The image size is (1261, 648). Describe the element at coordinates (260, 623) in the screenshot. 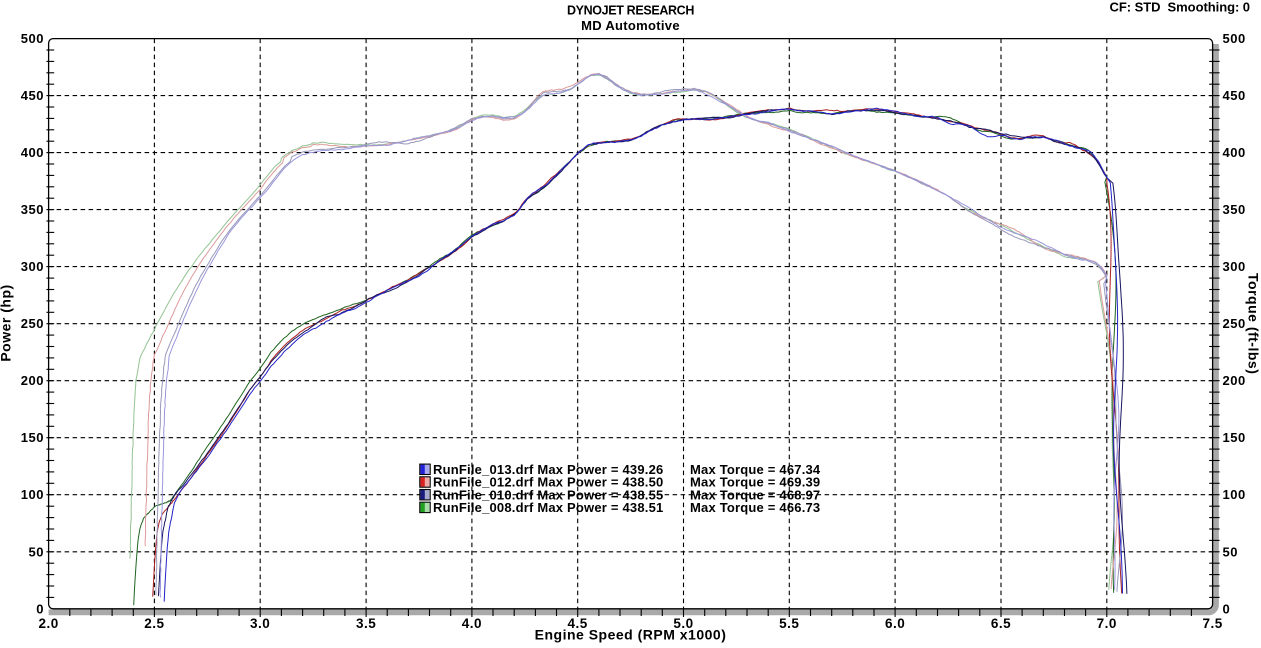

I see `svg-text: 3.0` at that location.